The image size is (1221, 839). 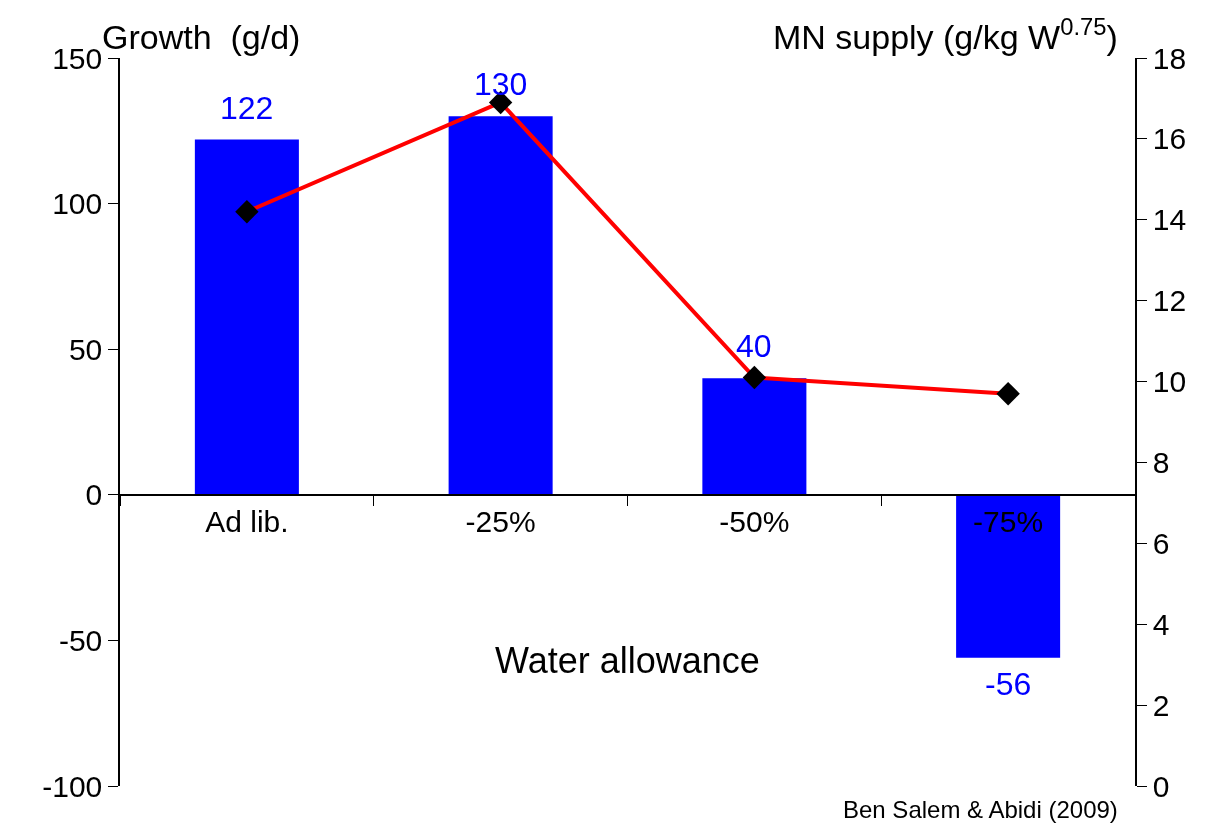 I want to click on y-tick-label: -50, so click(x=80, y=640).